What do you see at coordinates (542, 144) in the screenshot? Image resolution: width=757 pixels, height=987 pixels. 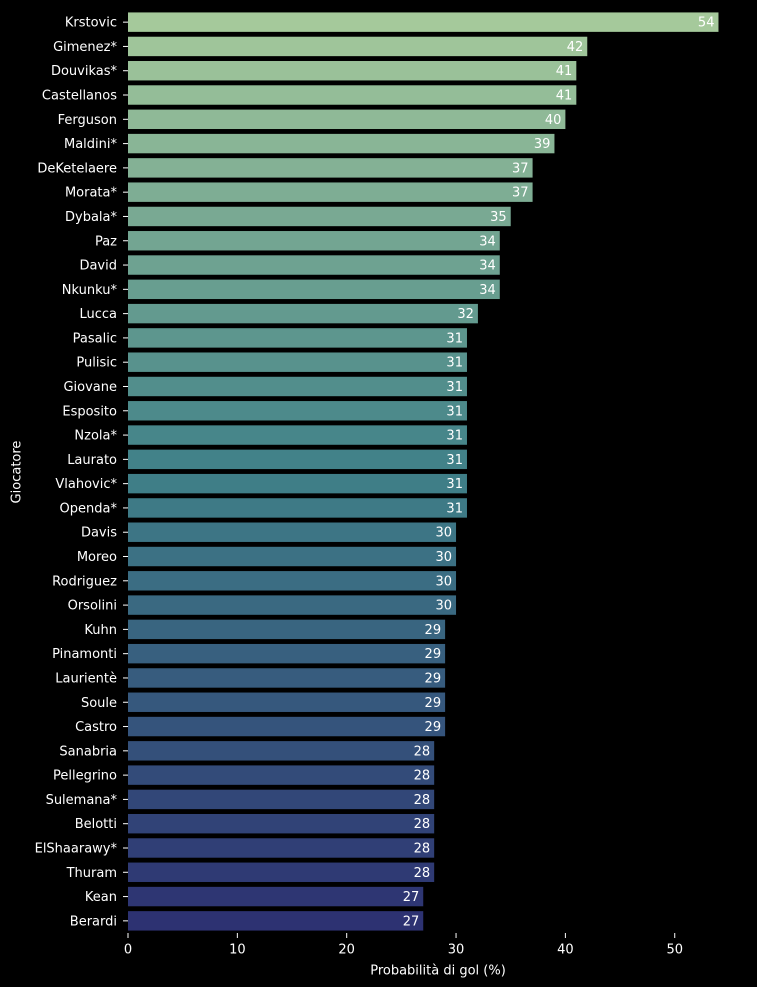 I see `value-label: 39` at bounding box center [542, 144].